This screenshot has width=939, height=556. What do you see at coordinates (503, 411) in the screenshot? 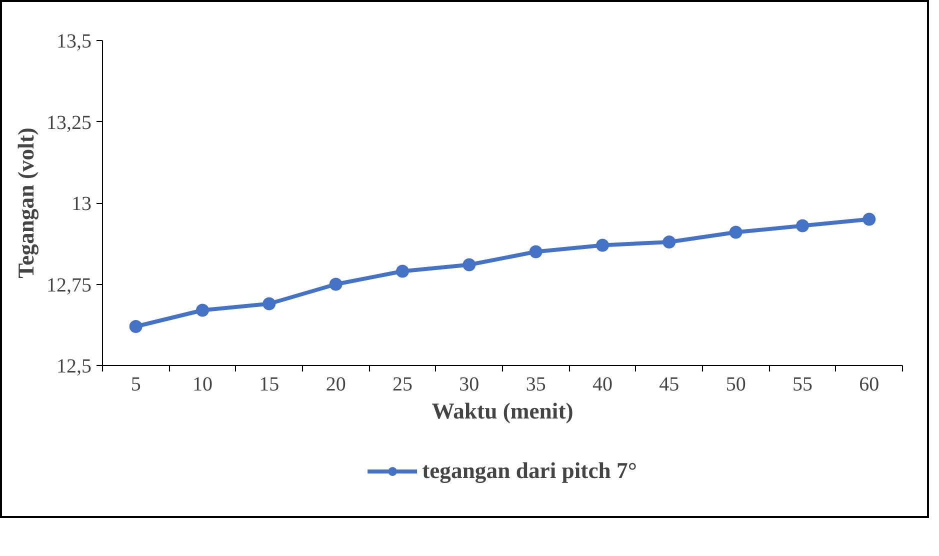
I see `x-axis-title: Waktu (menit)` at bounding box center [503, 411].